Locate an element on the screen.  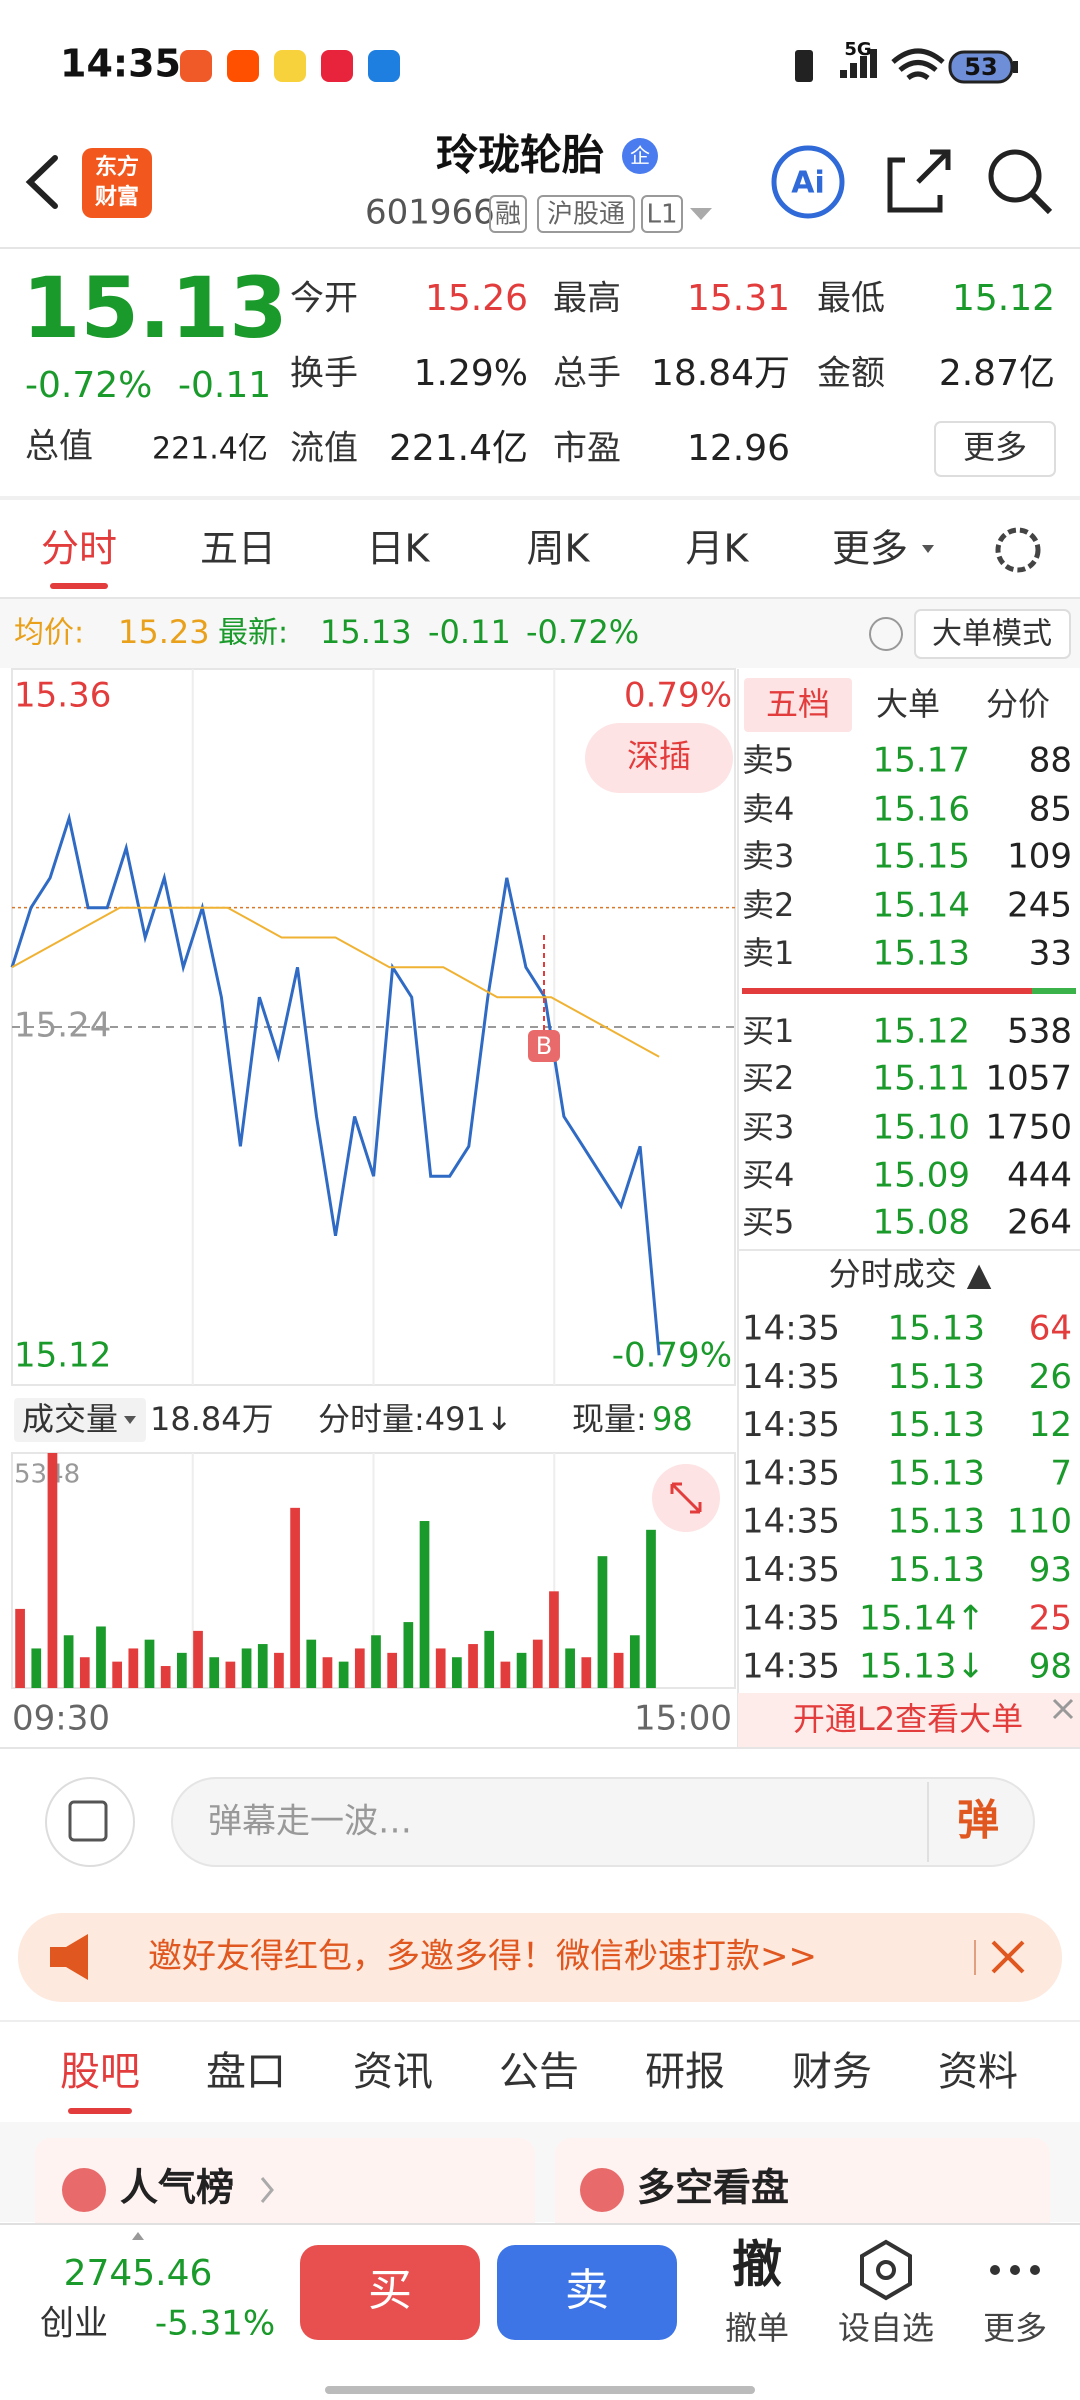
ob-label: 买3 is located at coordinates (768, 1127).